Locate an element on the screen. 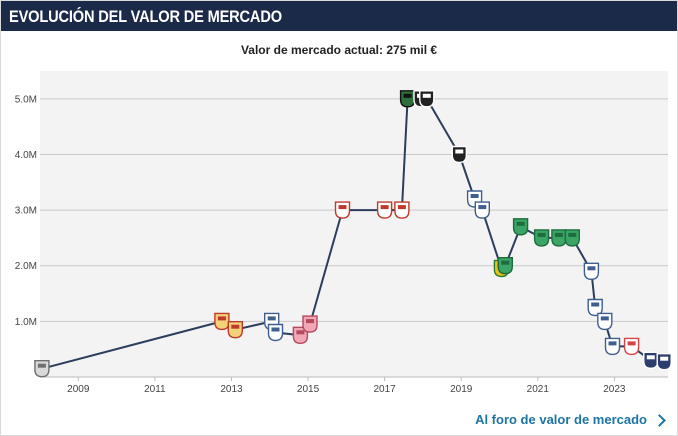 The width and height of the screenshot is (678, 436). y-tick-label: 2.0M is located at coordinates (26, 266).